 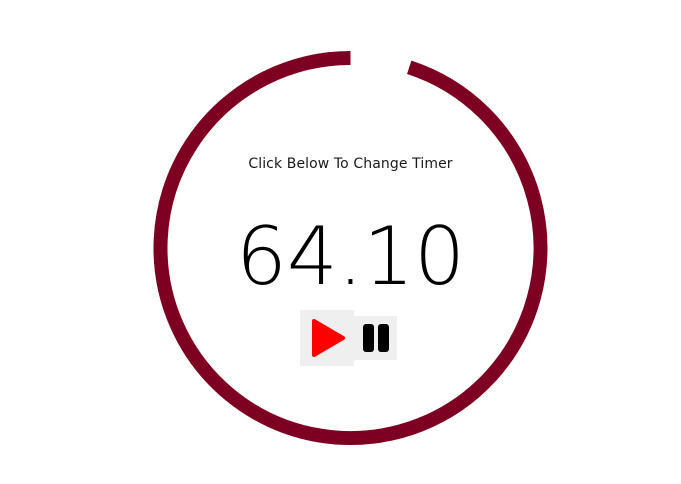 What do you see at coordinates (350, 256) in the screenshot?
I see `timer-display: 64.10` at bounding box center [350, 256].